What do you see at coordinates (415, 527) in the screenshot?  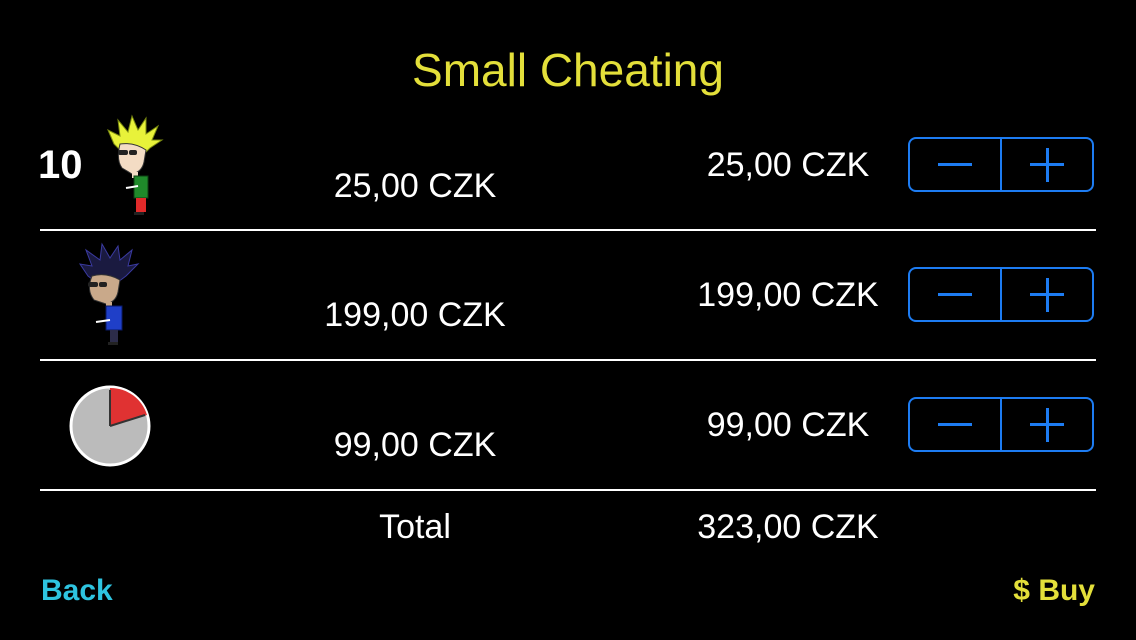 I see `total-label: Total` at bounding box center [415, 527].